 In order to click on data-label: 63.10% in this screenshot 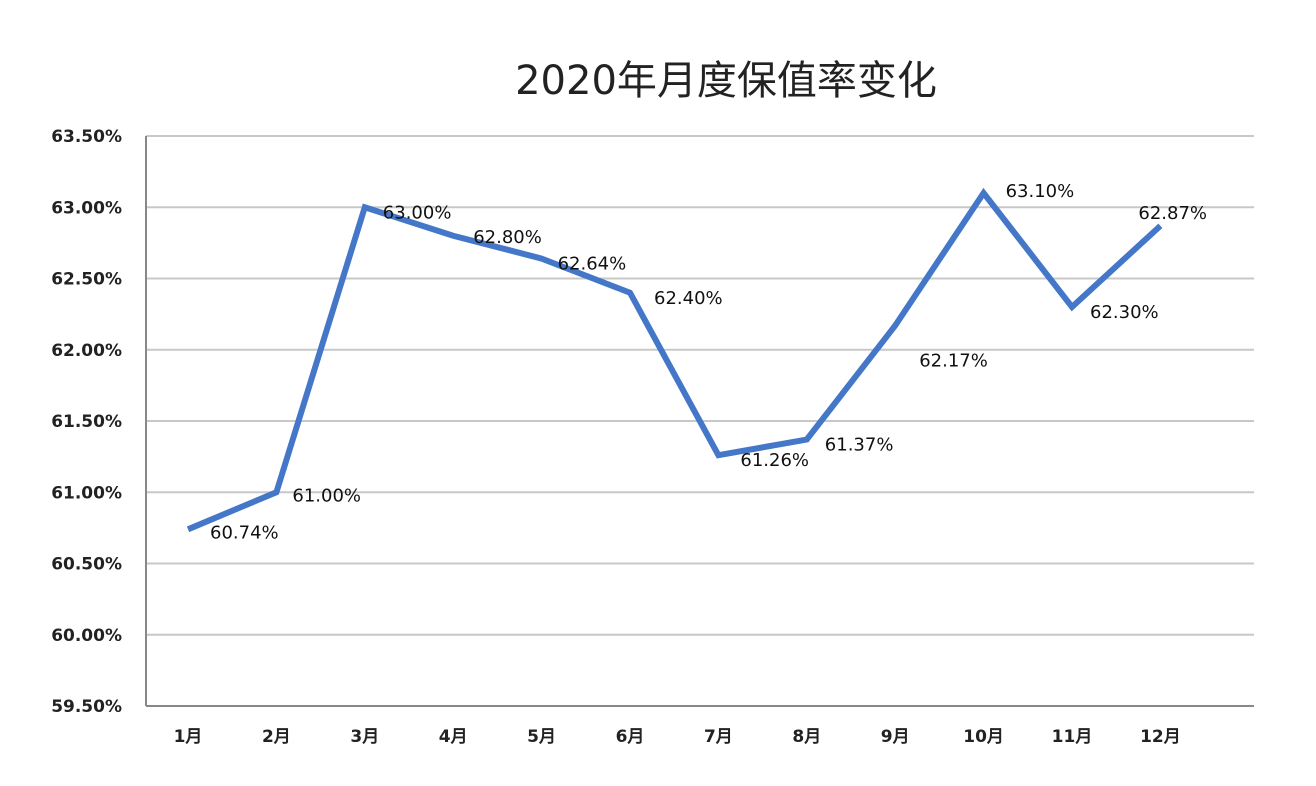, I will do `click(1040, 191)`.